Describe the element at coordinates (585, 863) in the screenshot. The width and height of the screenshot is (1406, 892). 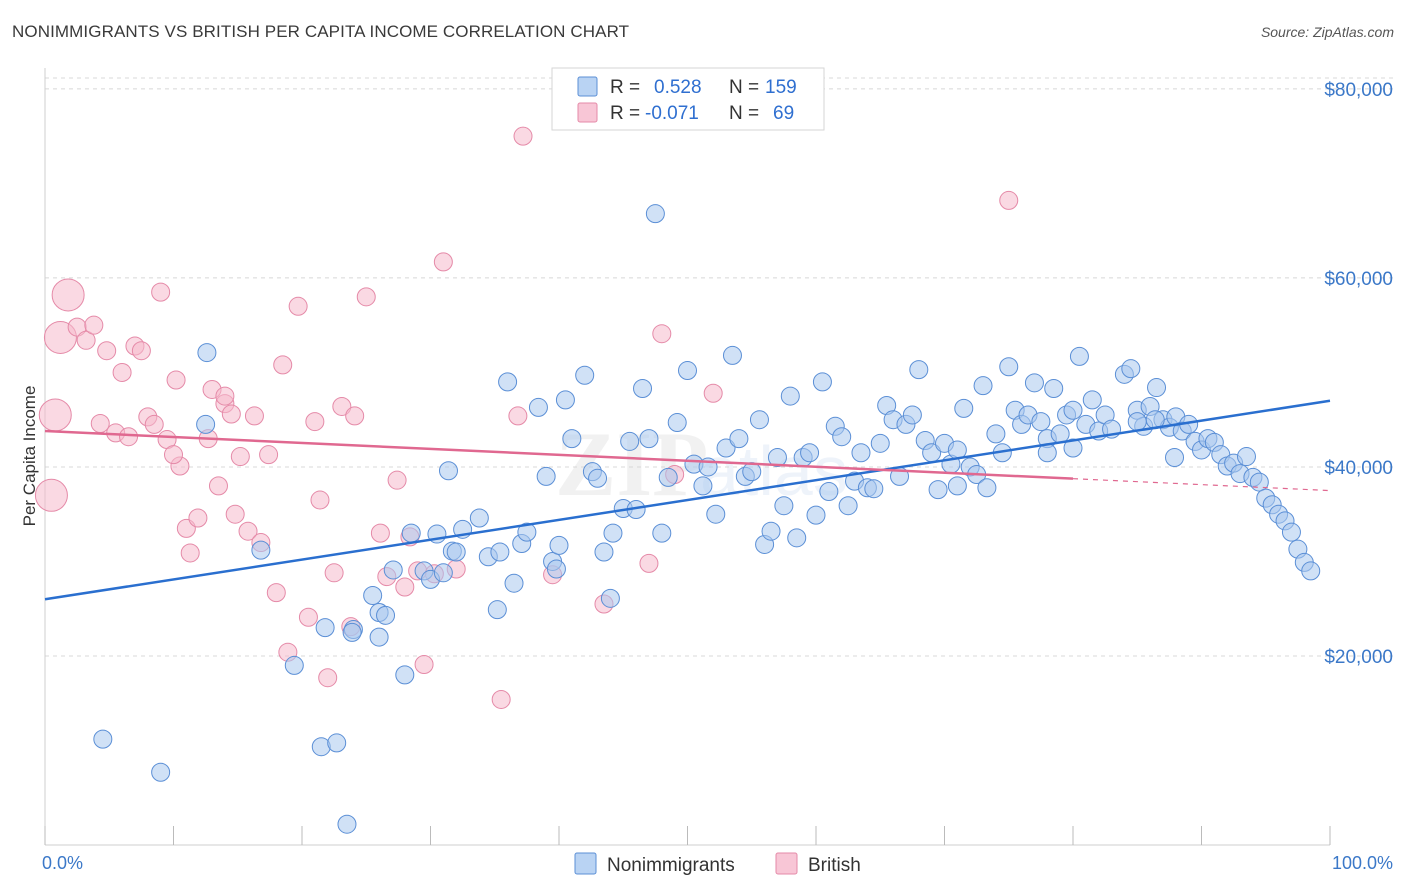
I see `bottom-legend-swatch-blue` at that location.